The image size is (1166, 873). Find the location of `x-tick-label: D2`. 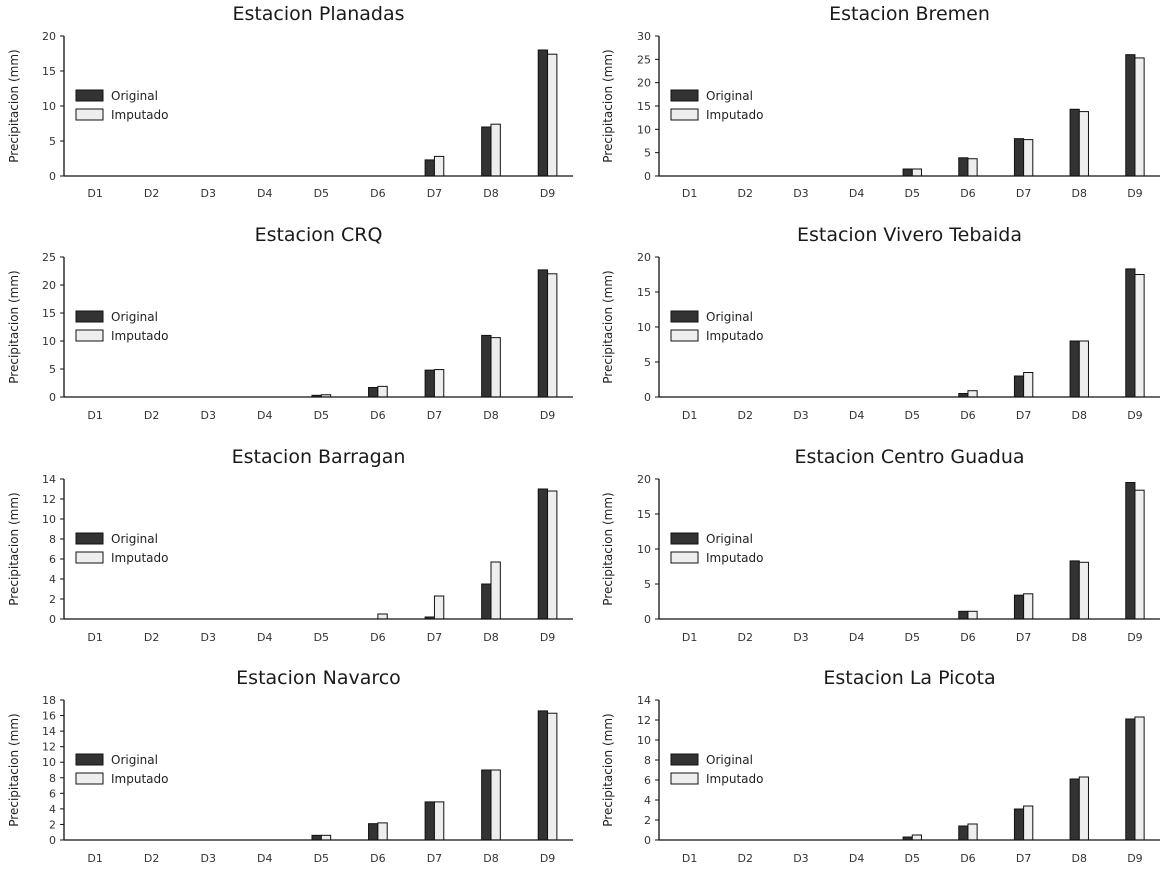

x-tick-label: D2 is located at coordinates (745, 858).